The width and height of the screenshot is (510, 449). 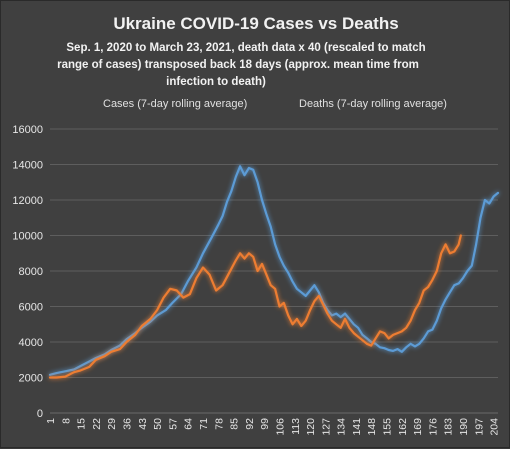 What do you see at coordinates (97, 424) in the screenshot?
I see `x-tick-label: 22` at bounding box center [97, 424].